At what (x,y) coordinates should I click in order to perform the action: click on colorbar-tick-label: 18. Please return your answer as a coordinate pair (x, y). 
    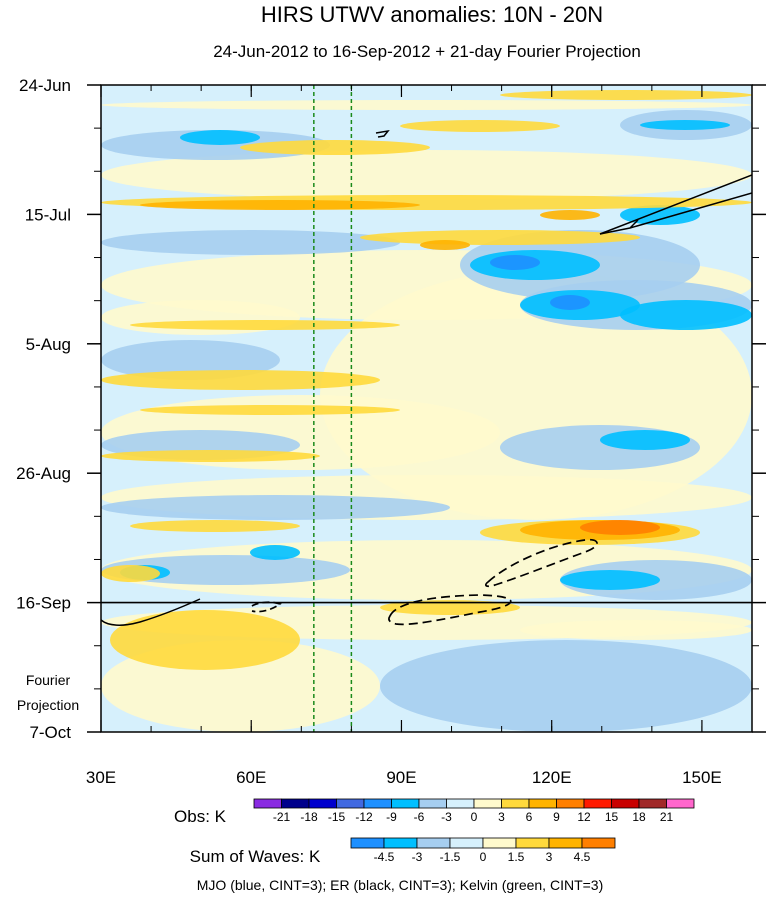
    Looking at the image, I should click on (639, 817).